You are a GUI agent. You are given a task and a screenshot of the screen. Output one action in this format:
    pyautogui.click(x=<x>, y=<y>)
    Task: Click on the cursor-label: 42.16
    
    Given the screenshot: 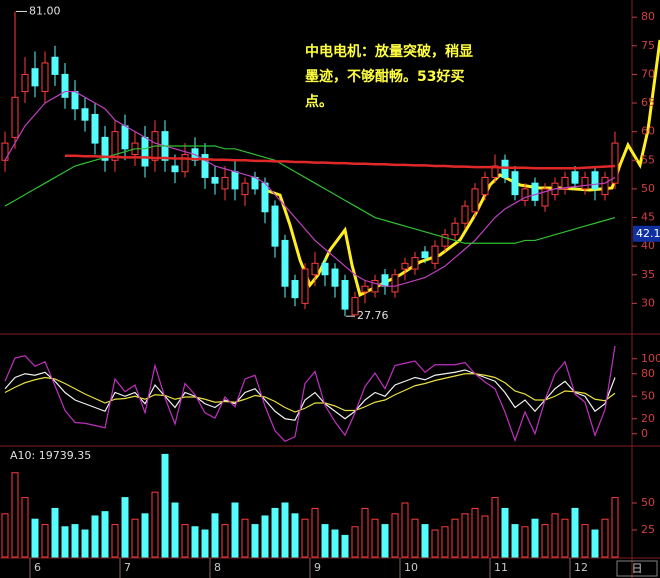 What is the action you would take?
    pyautogui.click(x=648, y=233)
    